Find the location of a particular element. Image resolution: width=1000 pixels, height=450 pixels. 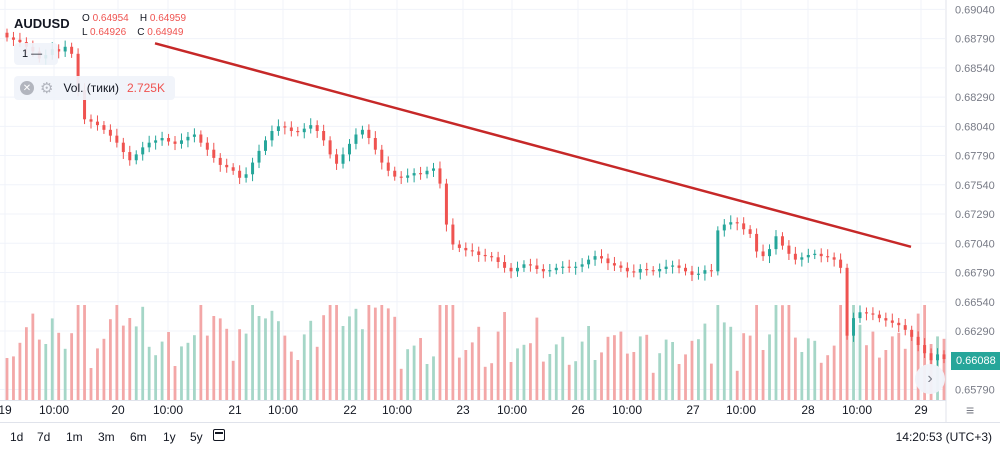

range-7d: 7d is located at coordinates (44, 437).